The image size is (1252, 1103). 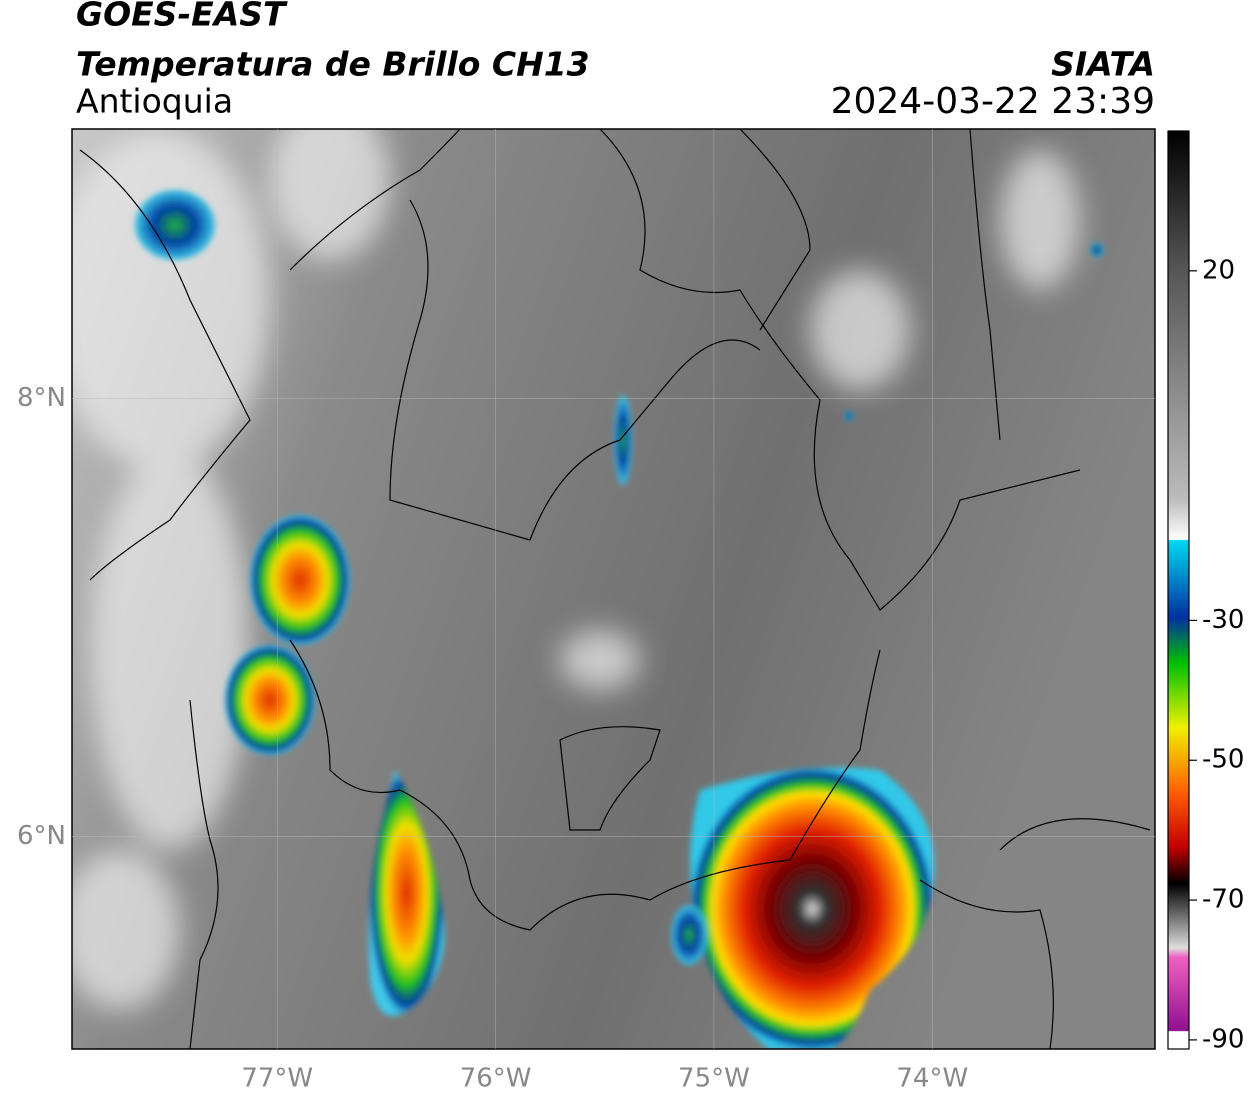 I want to click on datetime-label: 2024-03-22 23:39, so click(x=993, y=101).